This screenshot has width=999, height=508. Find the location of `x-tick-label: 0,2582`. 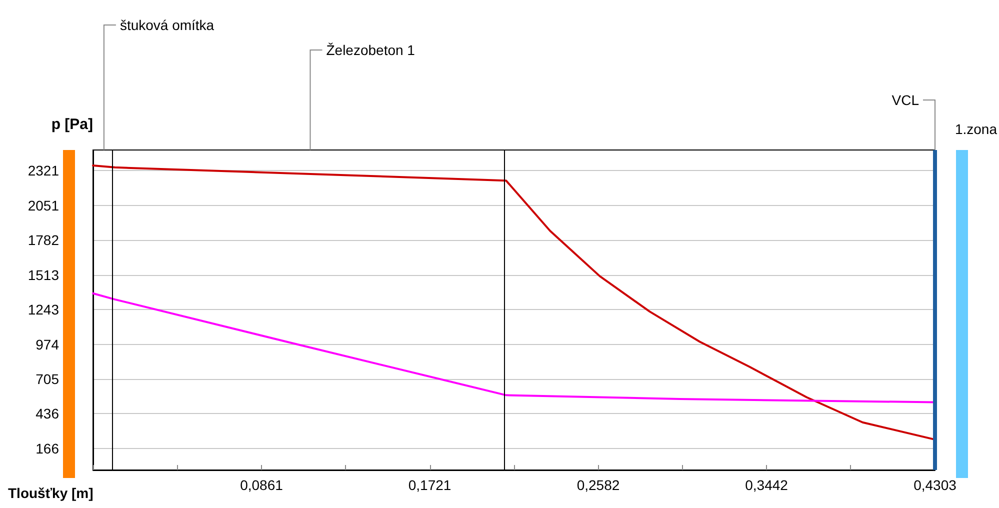

x-tick-label: 0,2582 is located at coordinates (598, 485).